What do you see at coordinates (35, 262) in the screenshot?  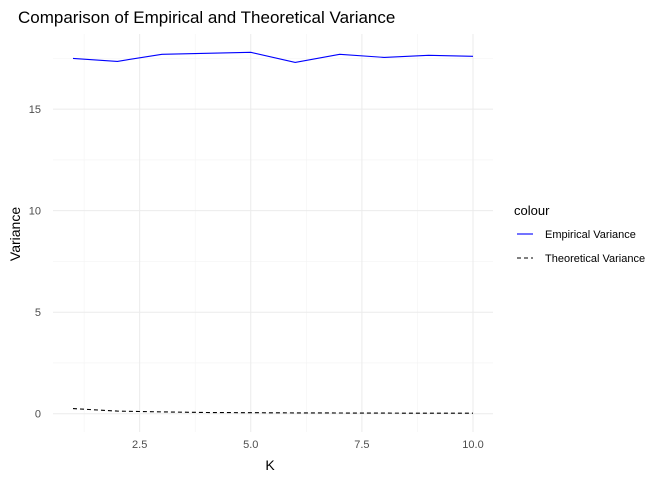 I see `y-tick-labels: 0 5 10 15` at bounding box center [35, 262].